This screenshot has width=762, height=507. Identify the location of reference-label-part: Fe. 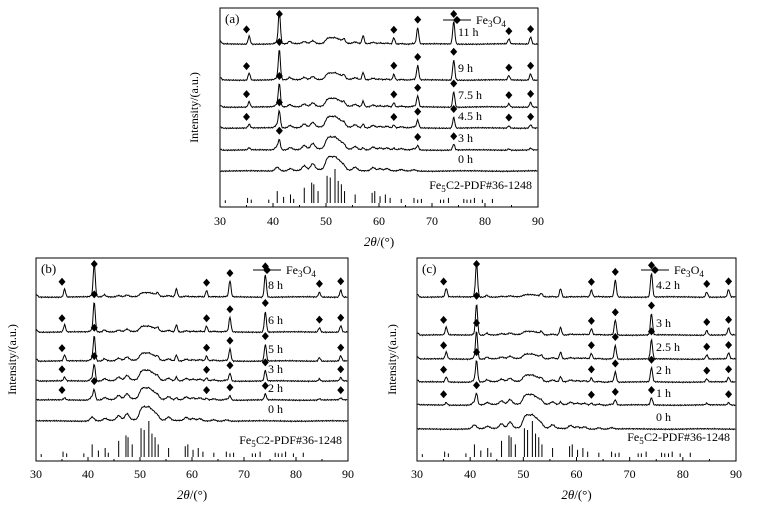
(245, 440).